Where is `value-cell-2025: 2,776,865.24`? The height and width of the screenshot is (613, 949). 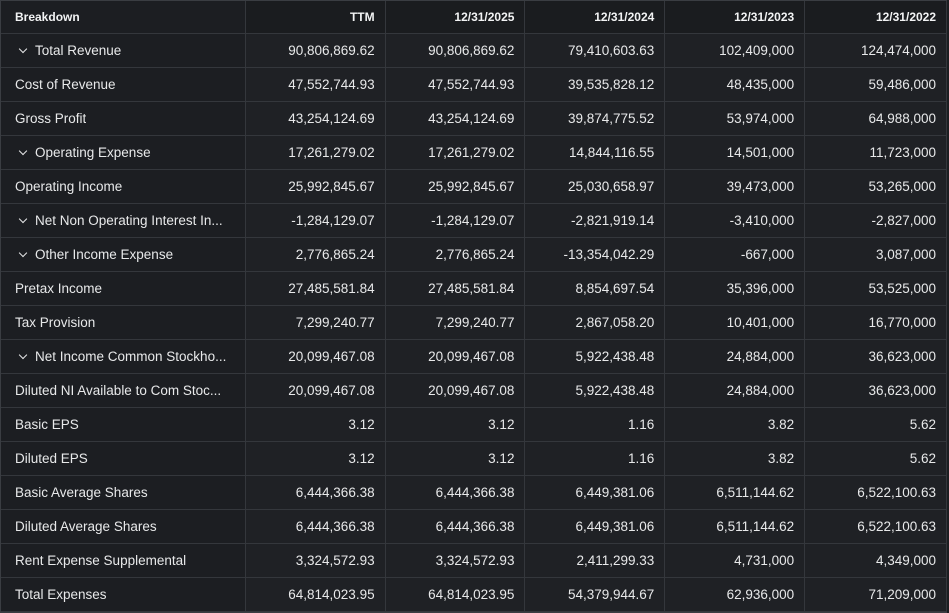
value-cell-2025: 2,776,865.24 is located at coordinates (456, 254).